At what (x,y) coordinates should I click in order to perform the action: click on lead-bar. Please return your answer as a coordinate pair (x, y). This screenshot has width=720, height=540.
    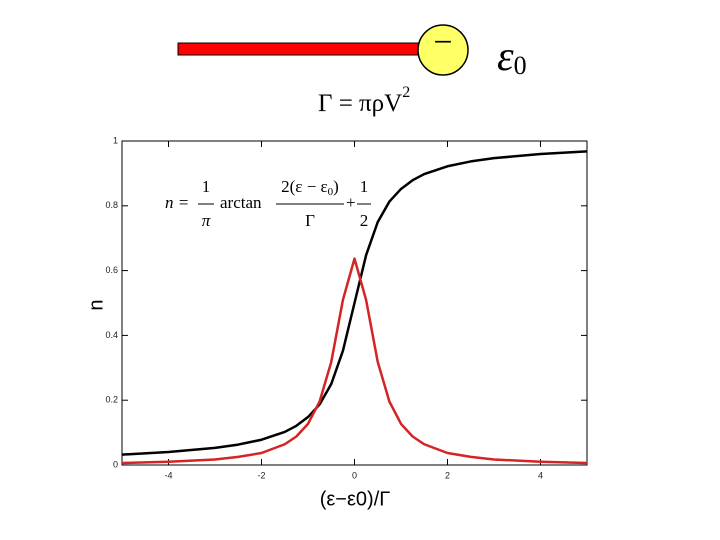
    Looking at the image, I should click on (300, 49).